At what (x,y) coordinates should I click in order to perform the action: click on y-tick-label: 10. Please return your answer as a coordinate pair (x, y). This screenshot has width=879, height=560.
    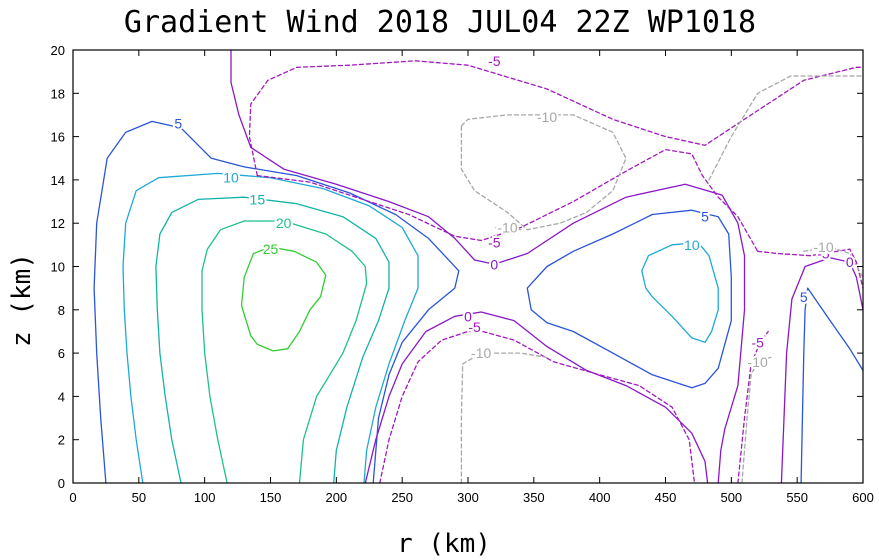
    Looking at the image, I should click on (58, 267).